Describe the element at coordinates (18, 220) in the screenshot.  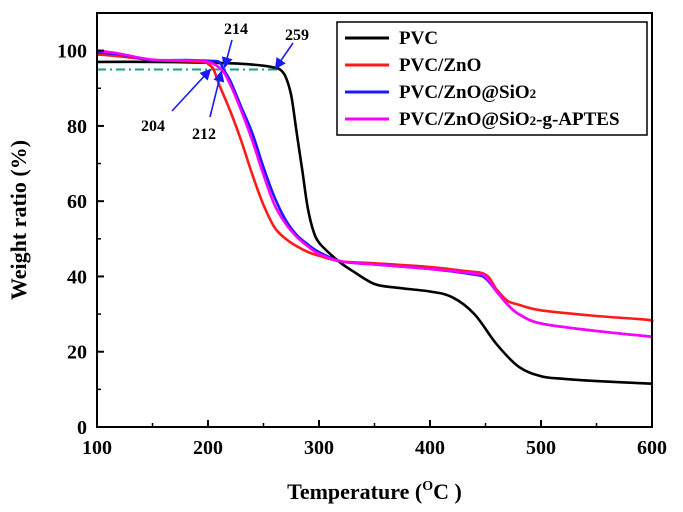
I see `y-axis-title: Weight ratio (%)` at that location.